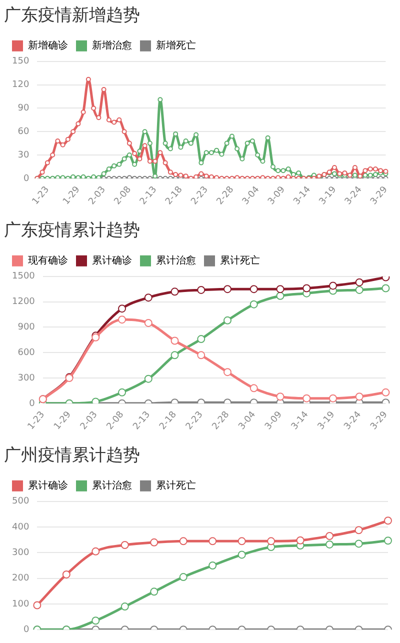 The width and height of the screenshot is (400, 643). Describe the element at coordinates (72, 456) in the screenshot. I see `chart-title: 广州疫情累计趋势` at that location.